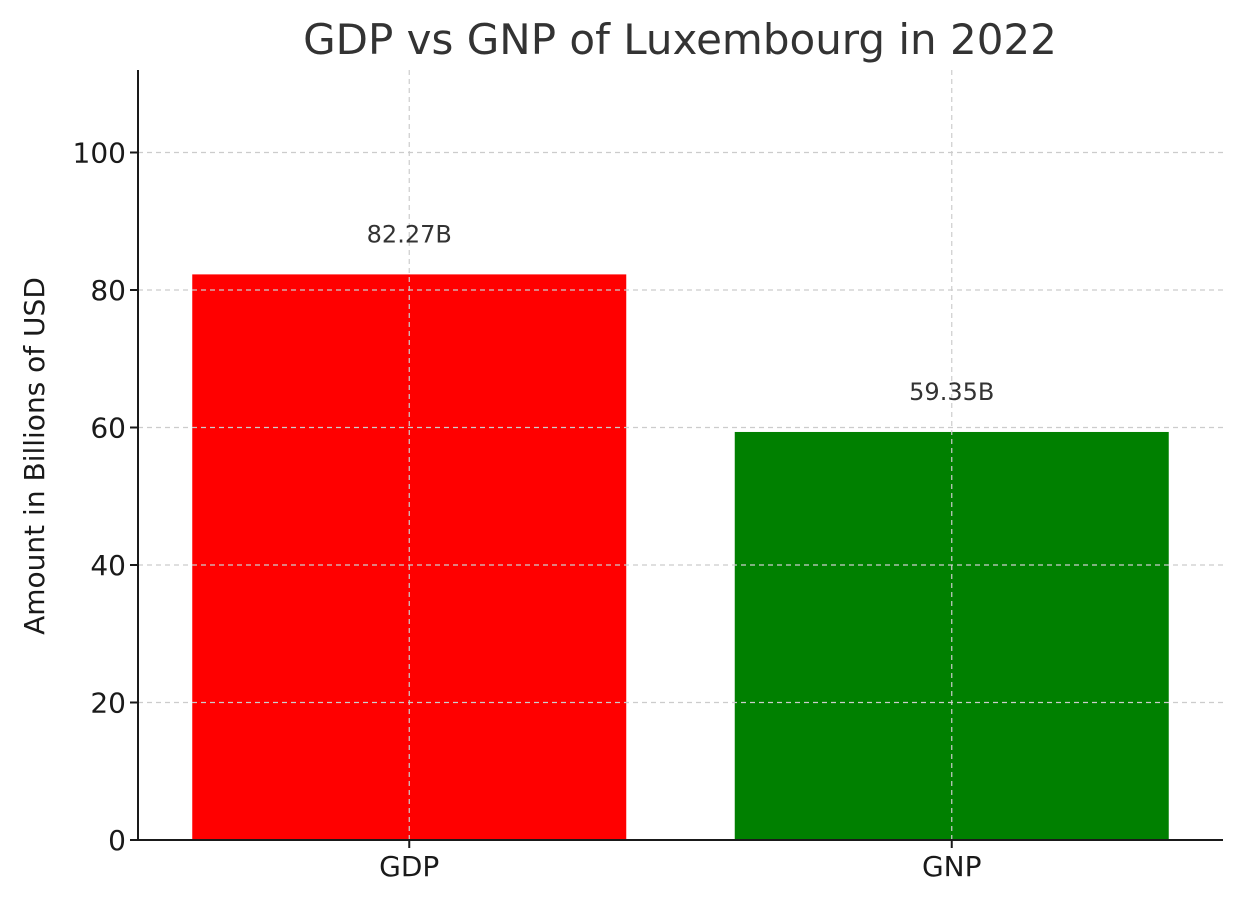  What do you see at coordinates (108, 565) in the screenshot?
I see `y-tick-label: 40` at bounding box center [108, 565].